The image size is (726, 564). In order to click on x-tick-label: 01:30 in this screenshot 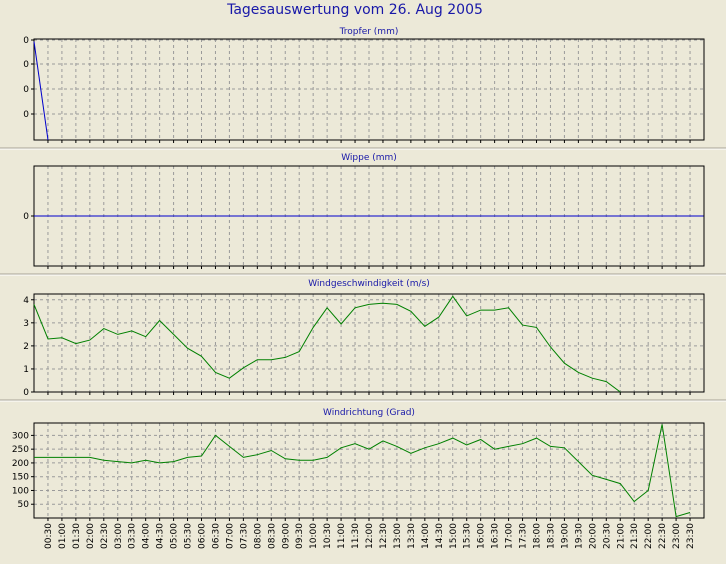, I will do `click(77, 536)`.